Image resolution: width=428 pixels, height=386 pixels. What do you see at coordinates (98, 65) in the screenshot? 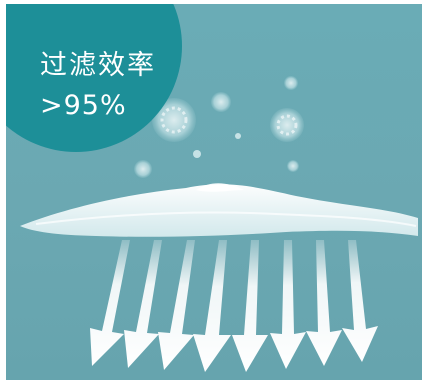
I see `badge-title: 过滤效率` at bounding box center [98, 65].